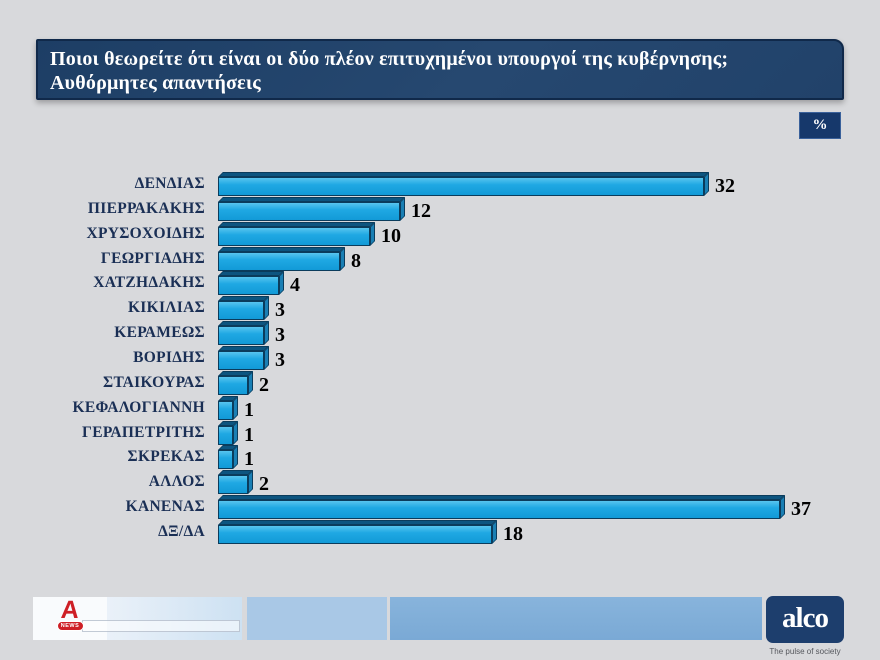  What do you see at coordinates (70, 626) in the screenshot?
I see `alpha-news-badge: NEWS` at bounding box center [70, 626].